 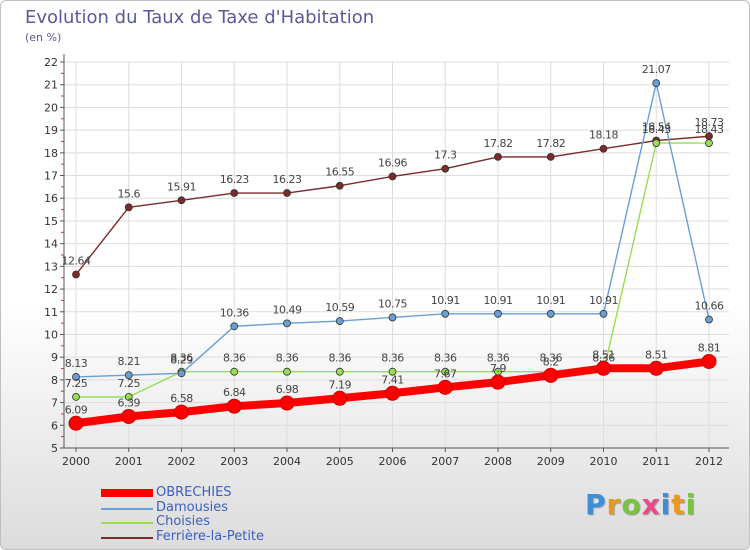 I want to click on data-label: 6.09, so click(x=76, y=409).